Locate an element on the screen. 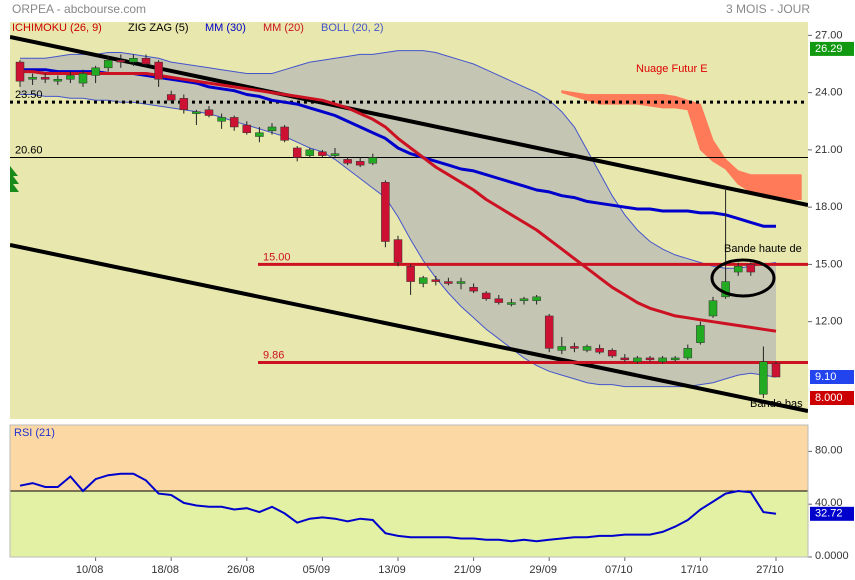 This screenshot has width=855, height=580. legend-entry: MM (20) is located at coordinates (283, 28).